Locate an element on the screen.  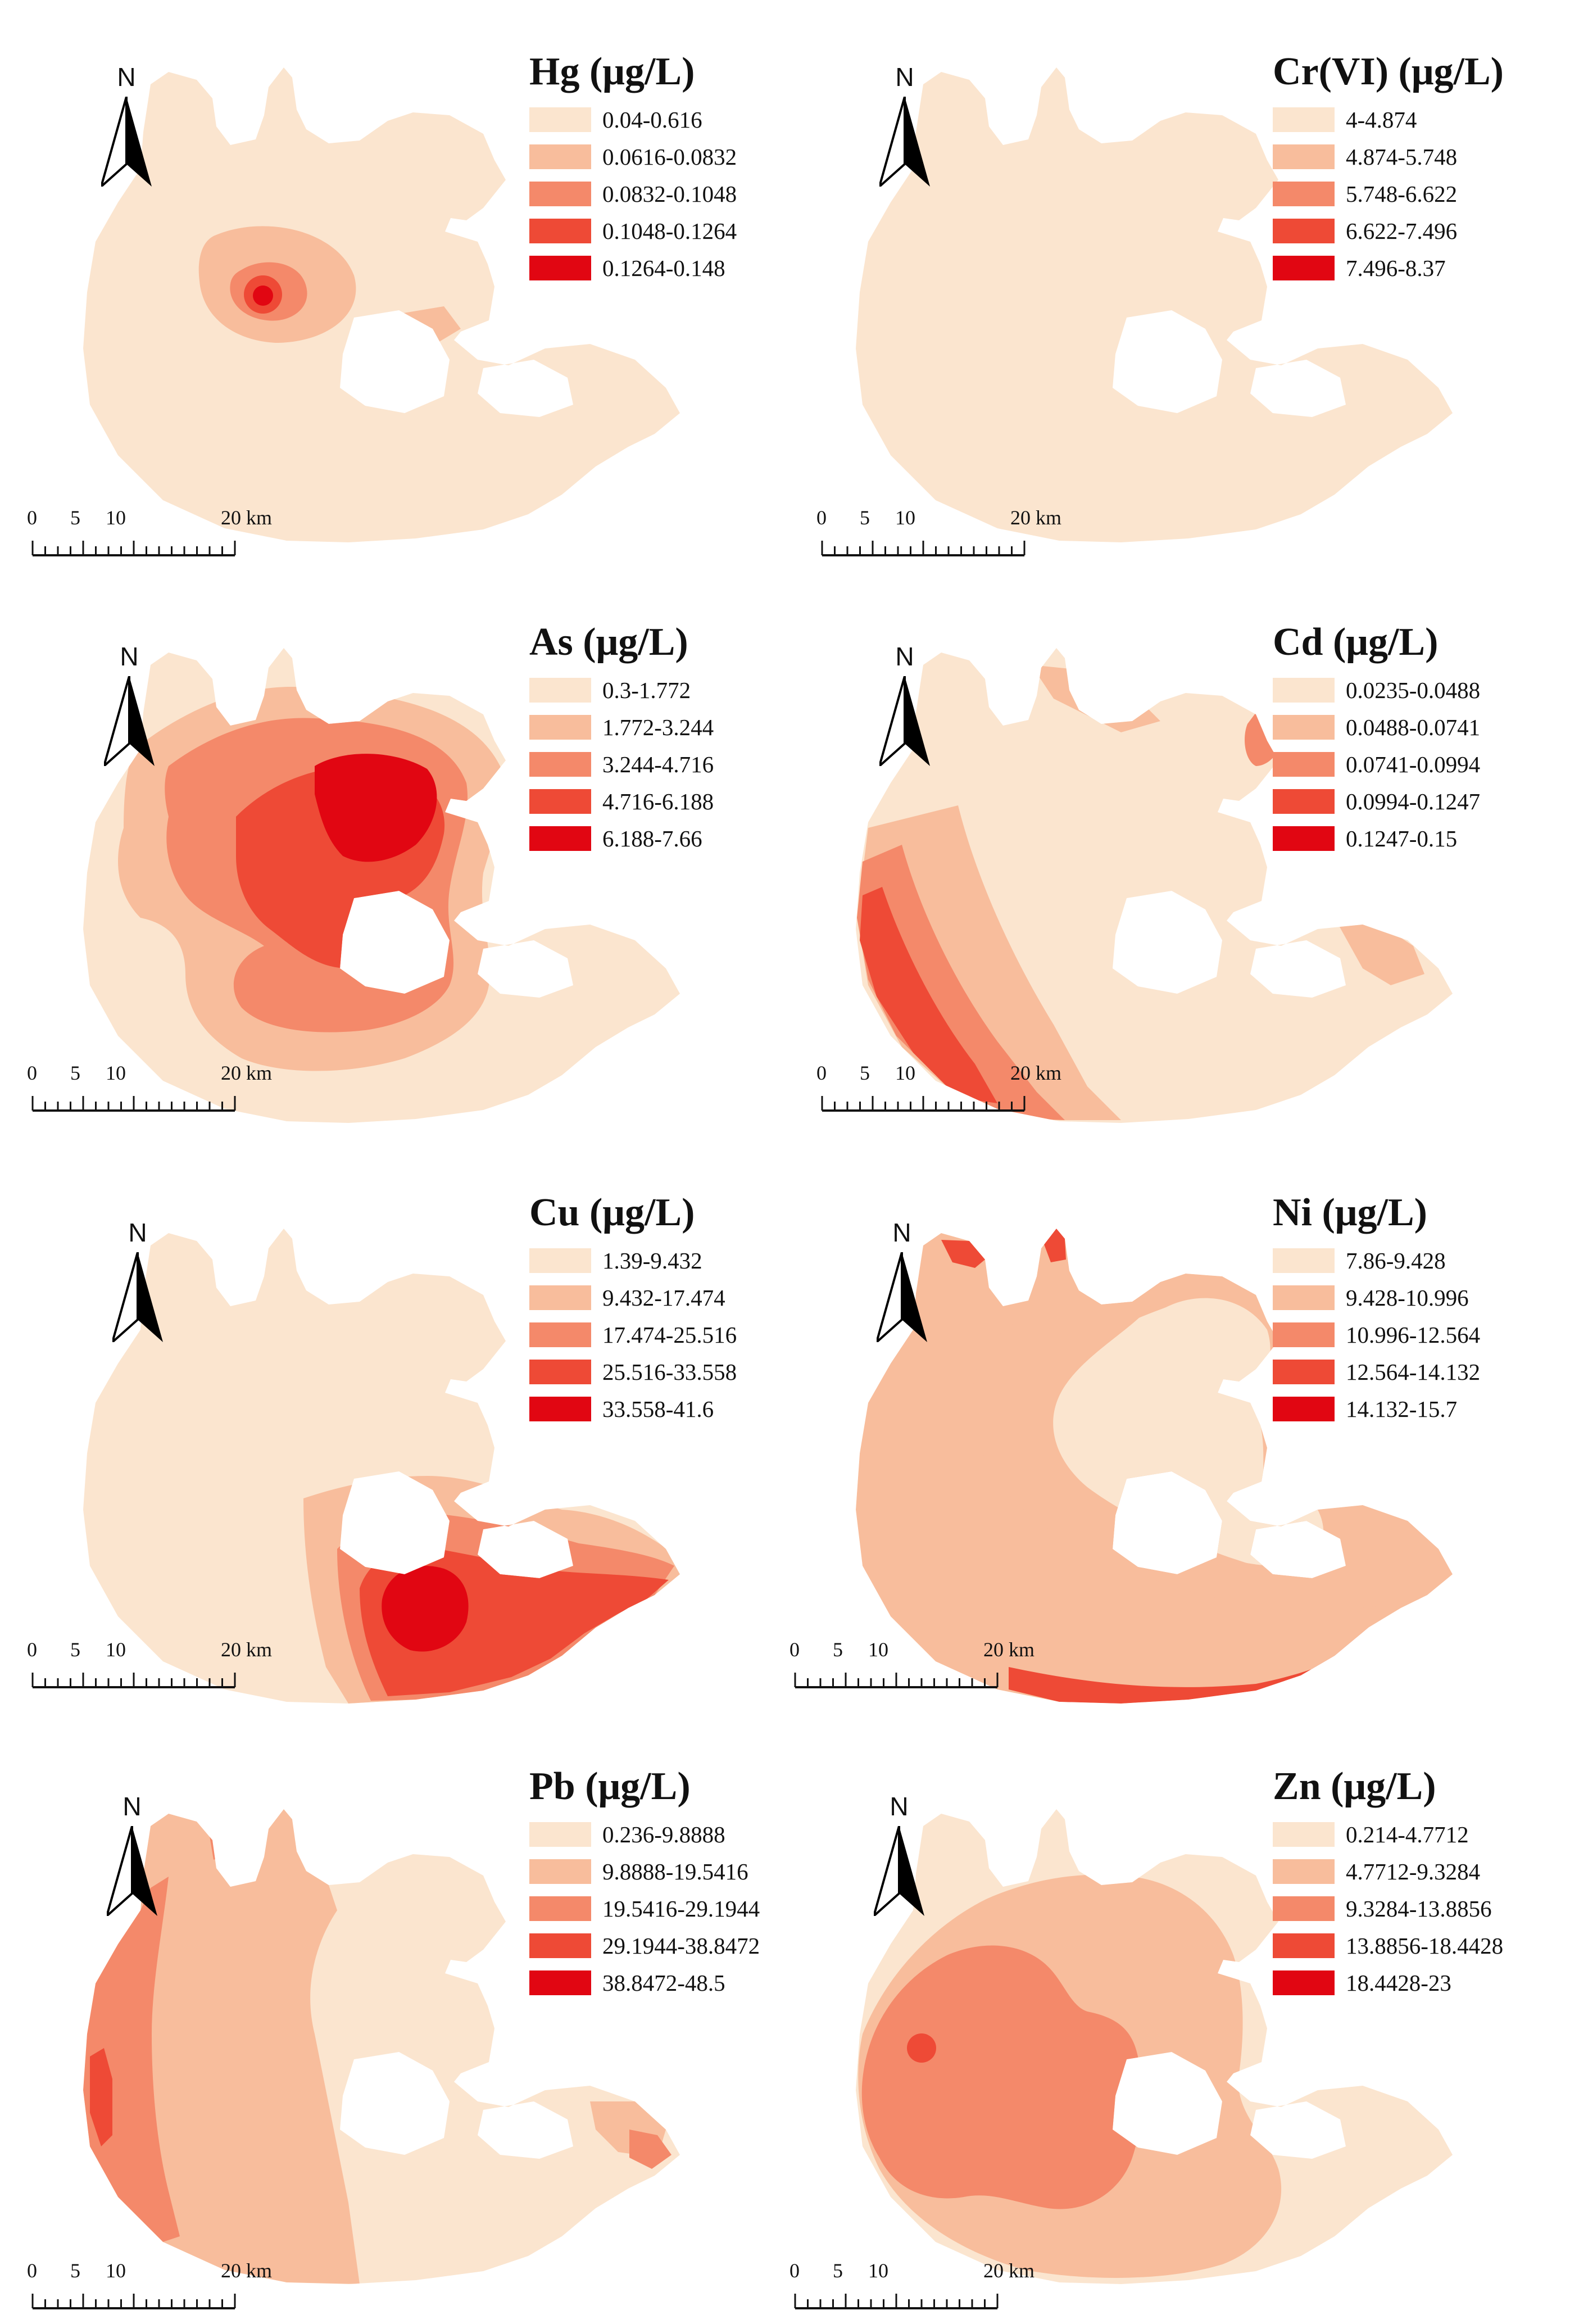
legend-label: 14.132-15.7 is located at coordinates (1402, 1409).